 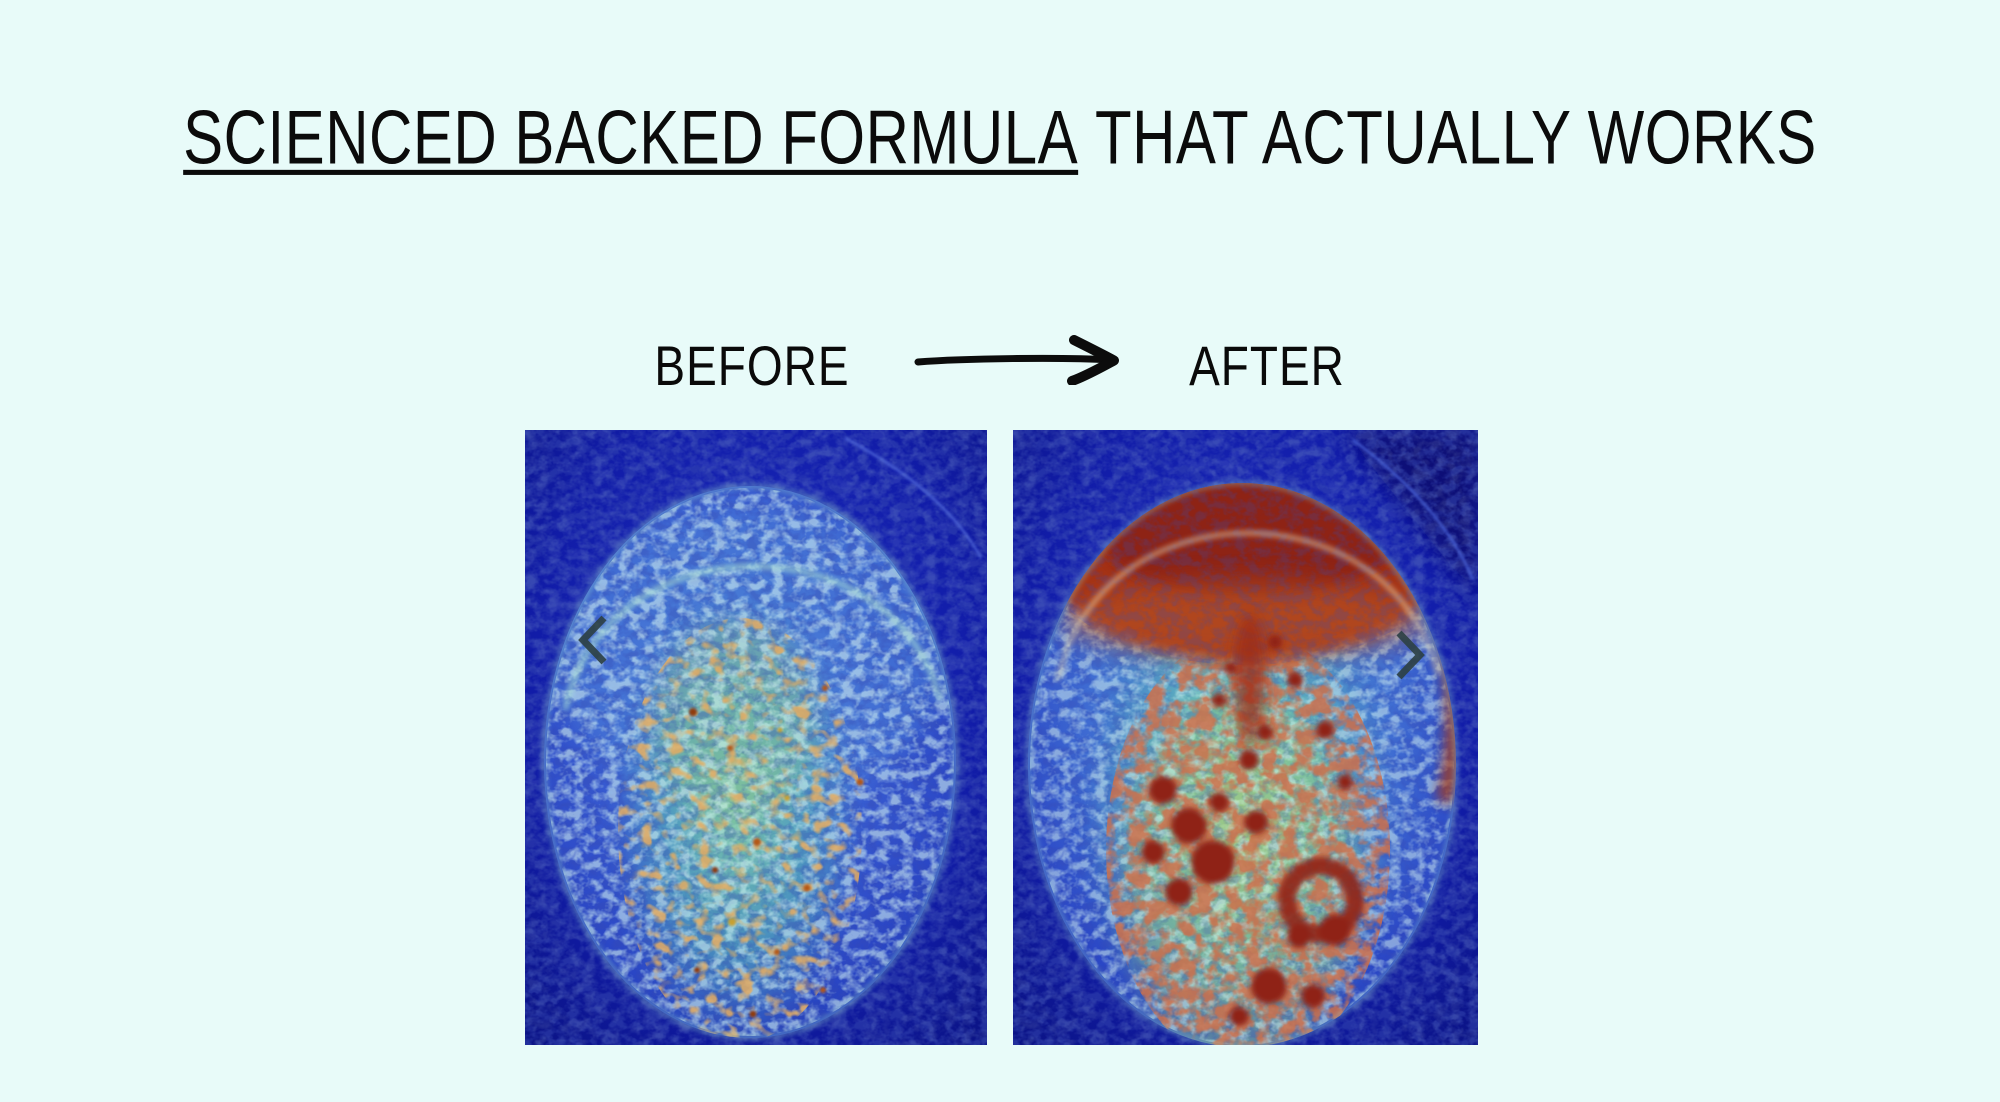 I want to click on arrow-head, so click(x=1093, y=360).